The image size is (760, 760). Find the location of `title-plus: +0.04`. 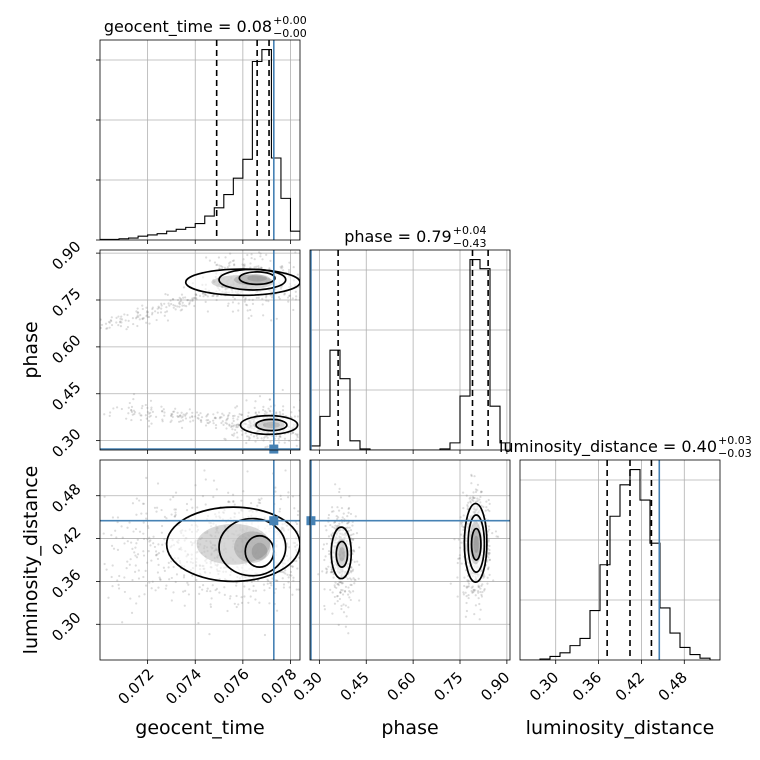

title-plus: +0.04 is located at coordinates (470, 230).